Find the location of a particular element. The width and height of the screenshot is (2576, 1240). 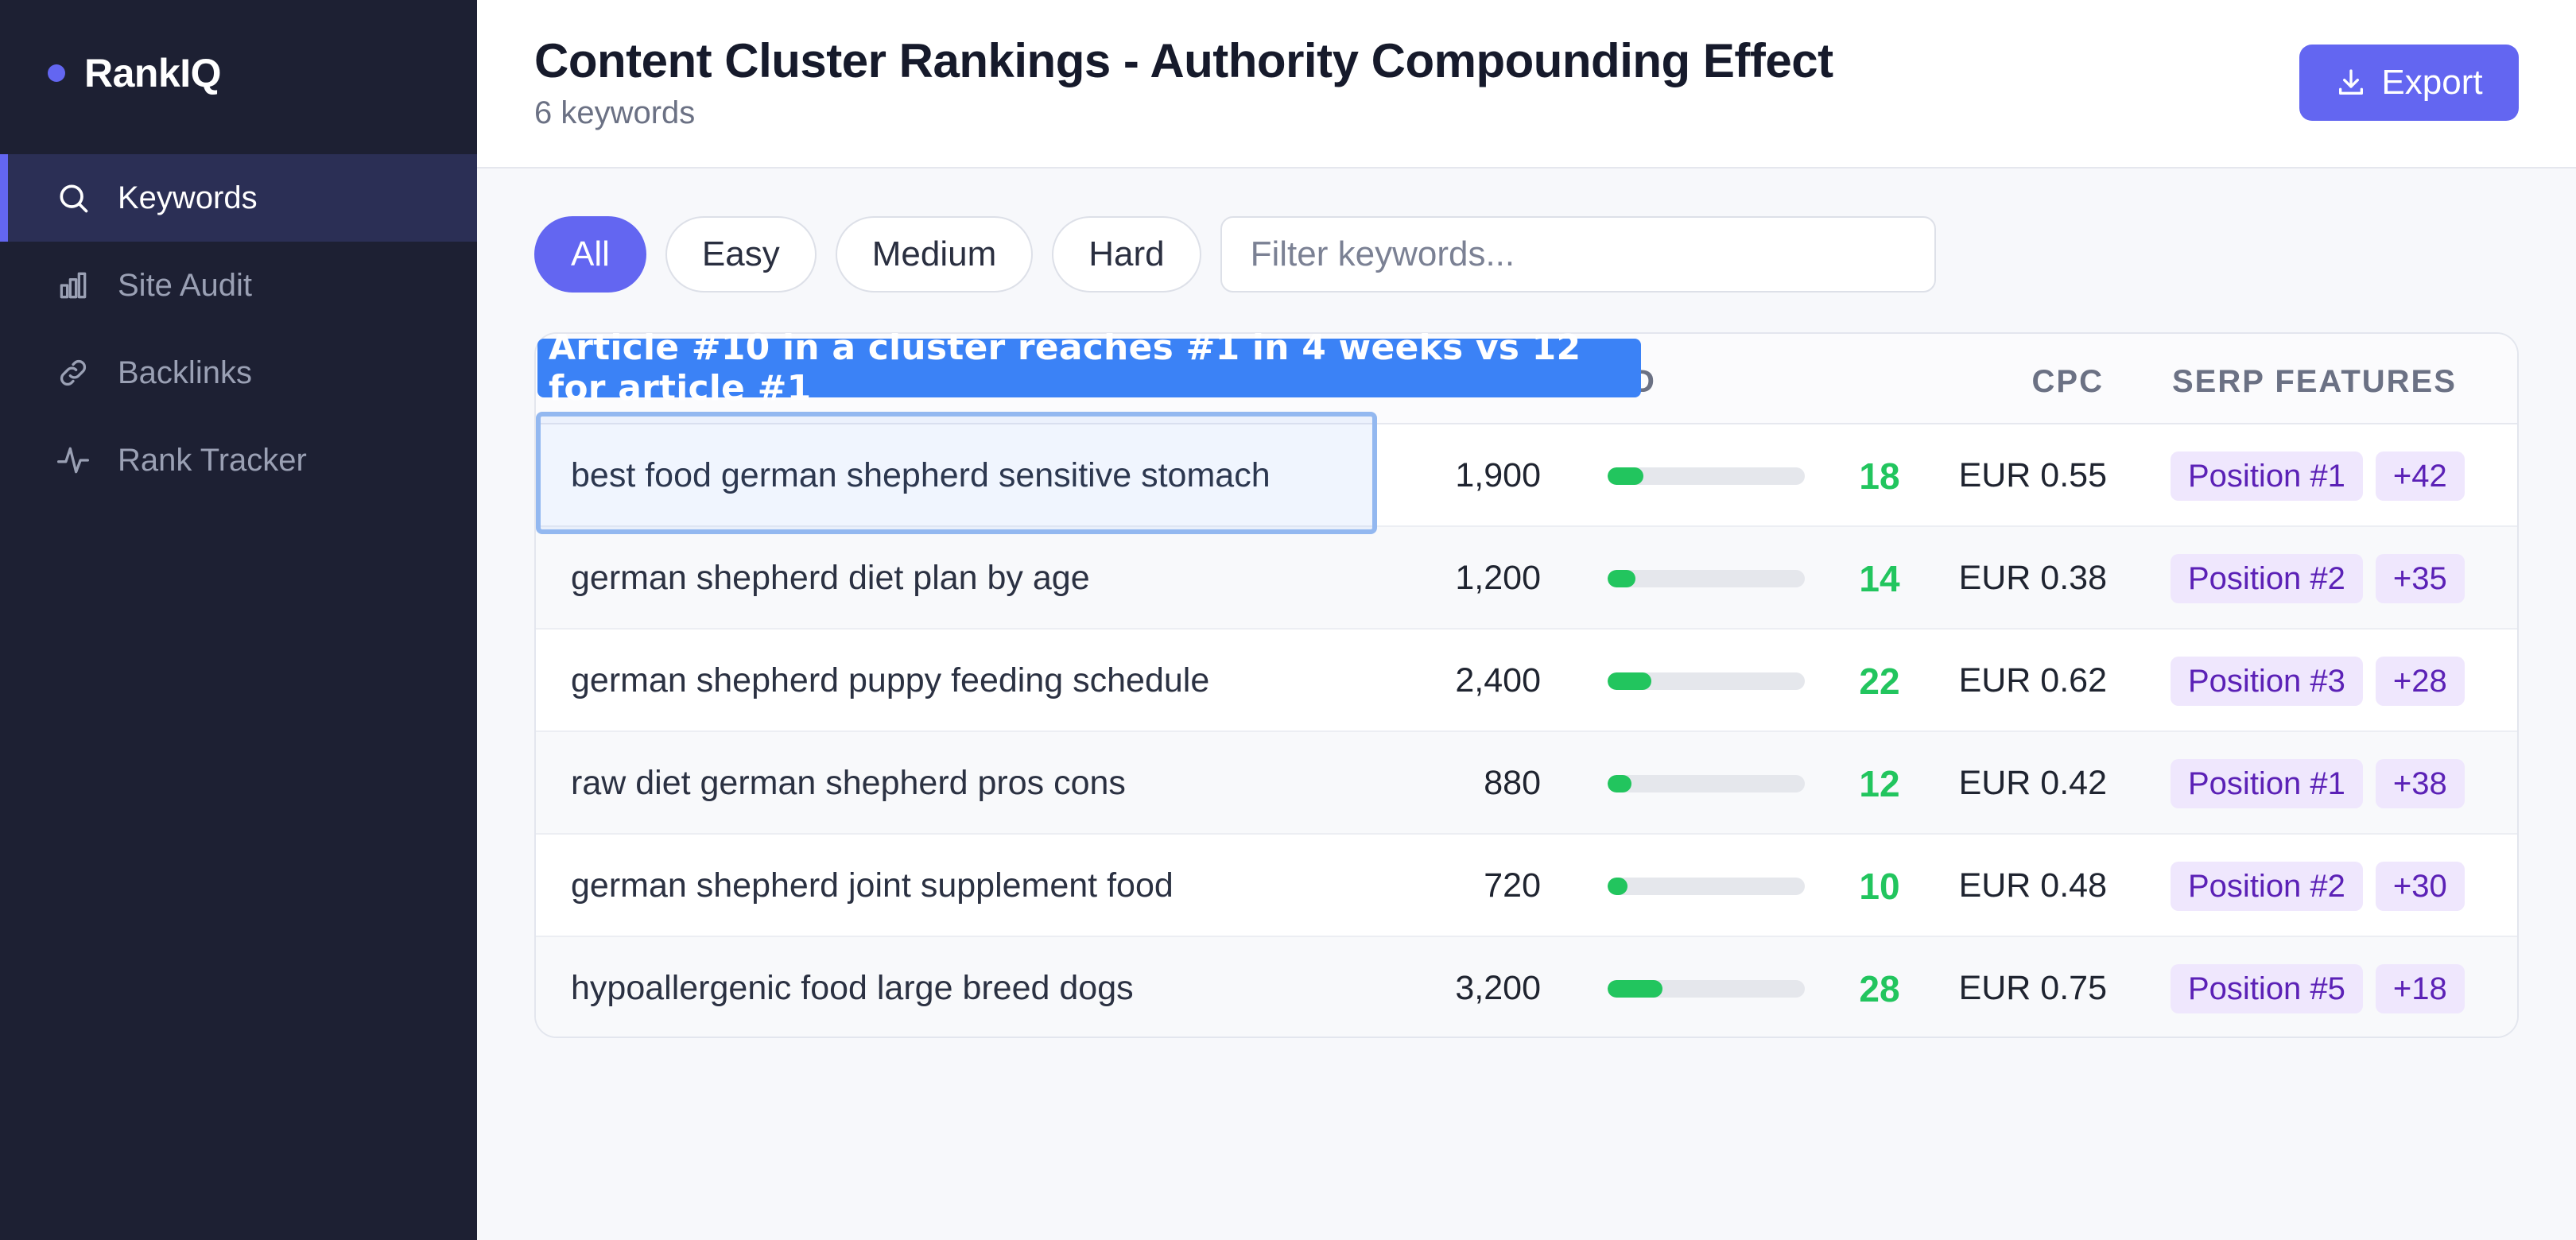

keyword-cell: german shepherd diet plan by age is located at coordinates (831, 578).